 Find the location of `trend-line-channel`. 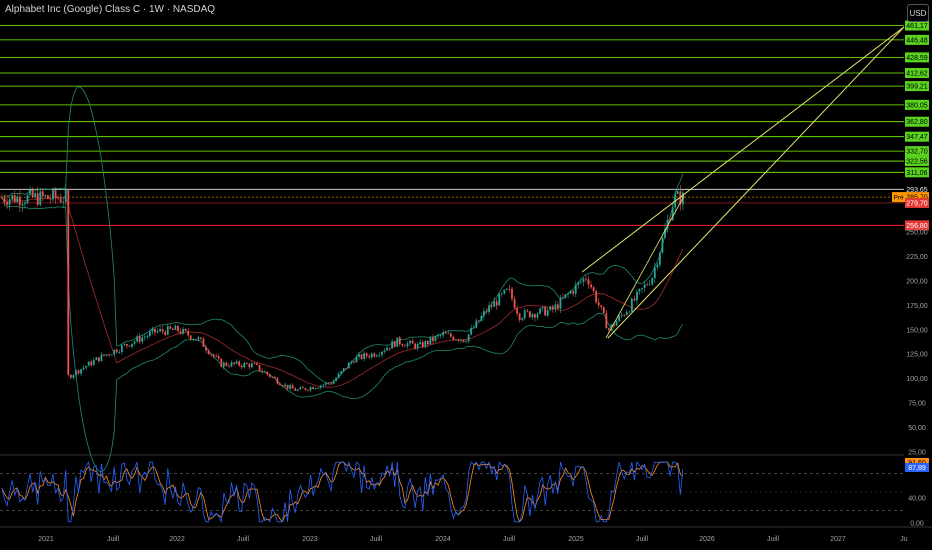

trend-line-channel is located at coordinates (645, 267).